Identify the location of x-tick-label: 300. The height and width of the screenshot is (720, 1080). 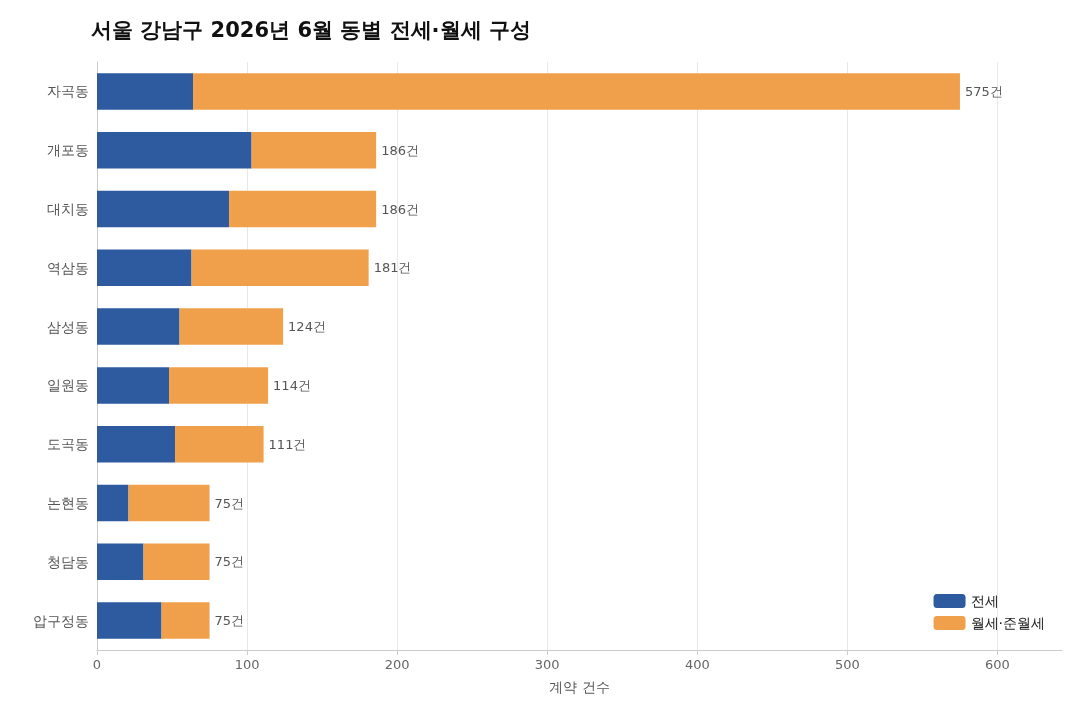
(547, 664).